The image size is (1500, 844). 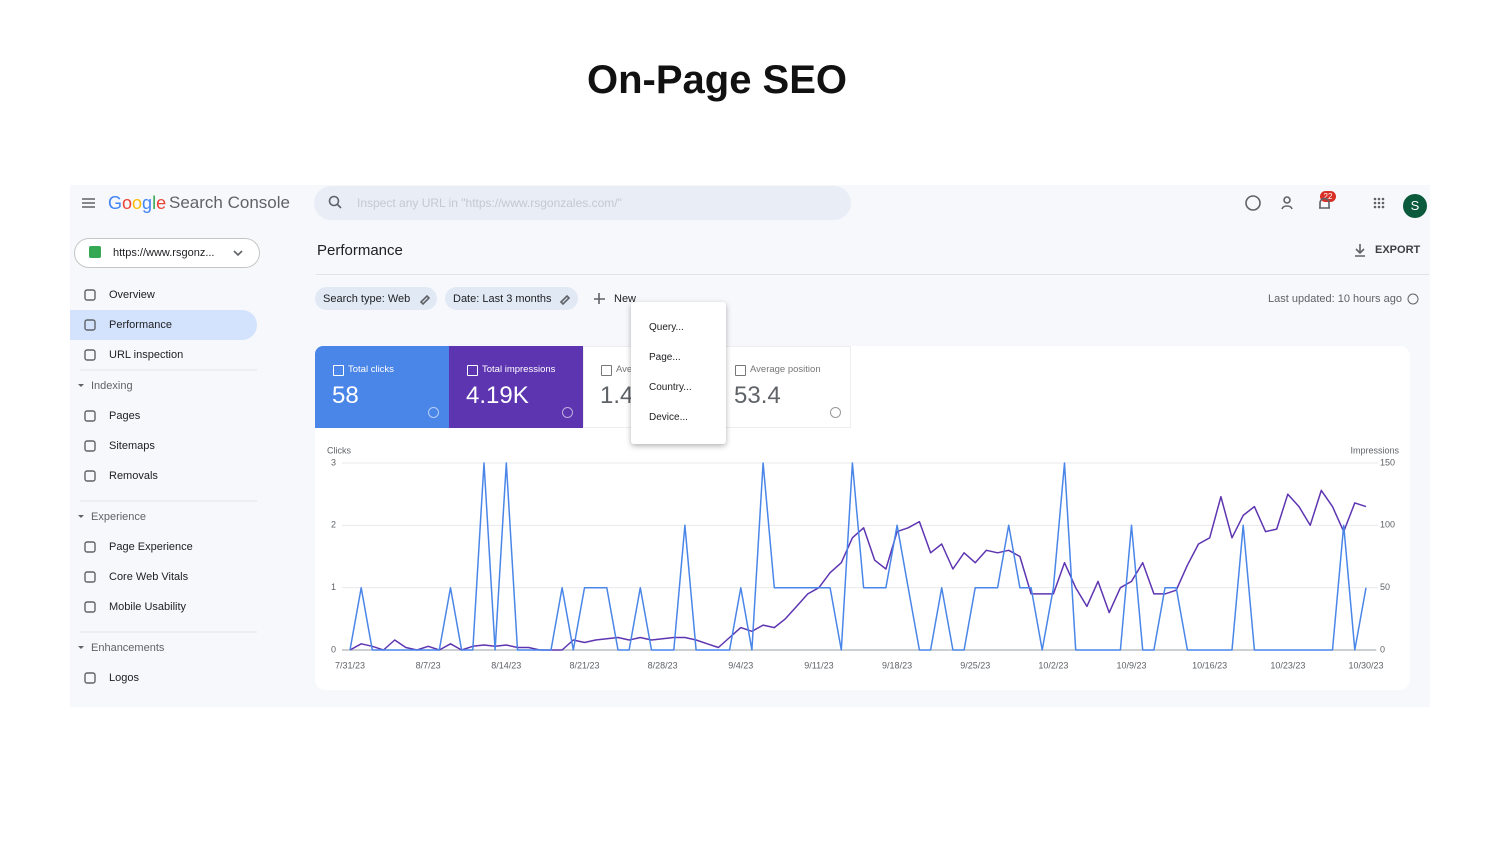 What do you see at coordinates (975, 665) in the screenshot?
I see `x-tick-label: 9/25/23` at bounding box center [975, 665].